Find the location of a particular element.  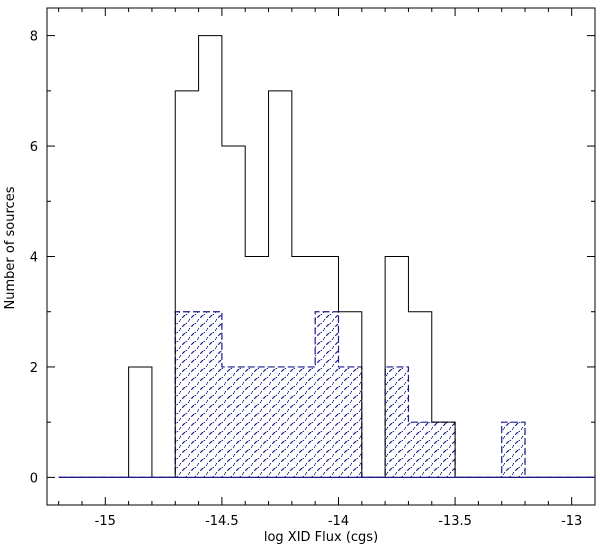

y-tick-label: 2 is located at coordinates (34, 368).